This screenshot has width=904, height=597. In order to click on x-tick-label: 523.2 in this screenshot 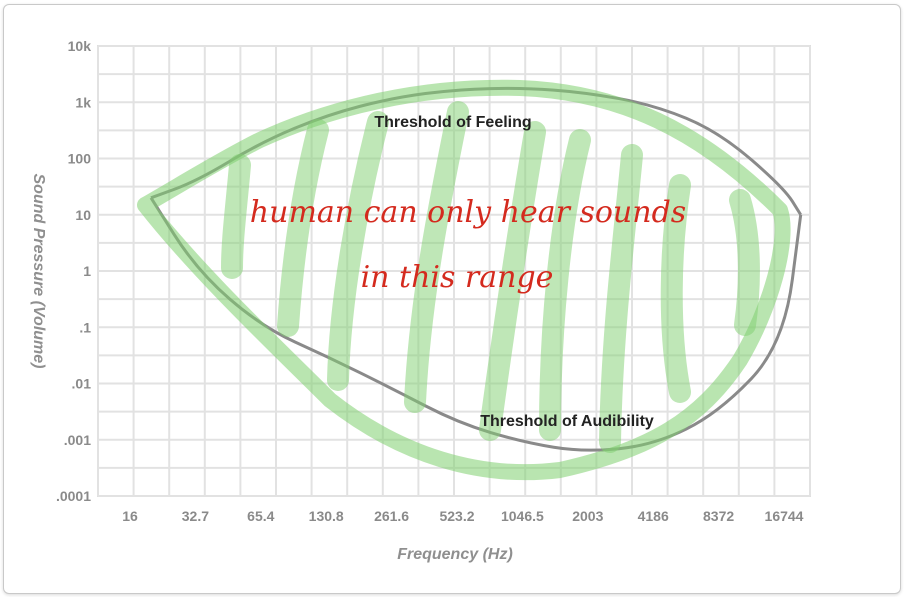, I will do `click(456, 516)`.